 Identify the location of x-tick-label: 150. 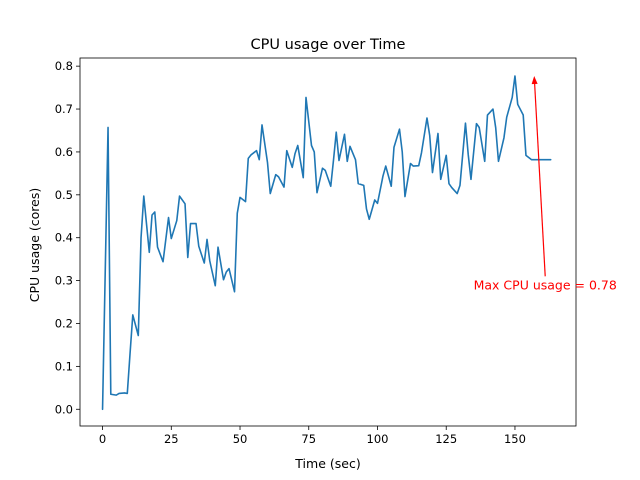
(515, 439).